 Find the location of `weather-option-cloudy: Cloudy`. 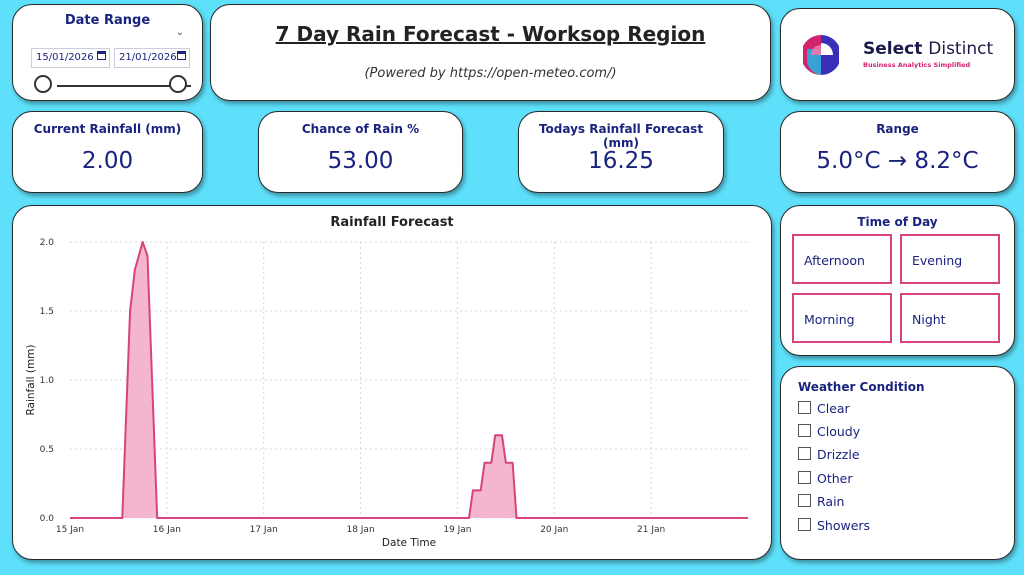

weather-option-cloudy: Cloudy is located at coordinates (829, 431).